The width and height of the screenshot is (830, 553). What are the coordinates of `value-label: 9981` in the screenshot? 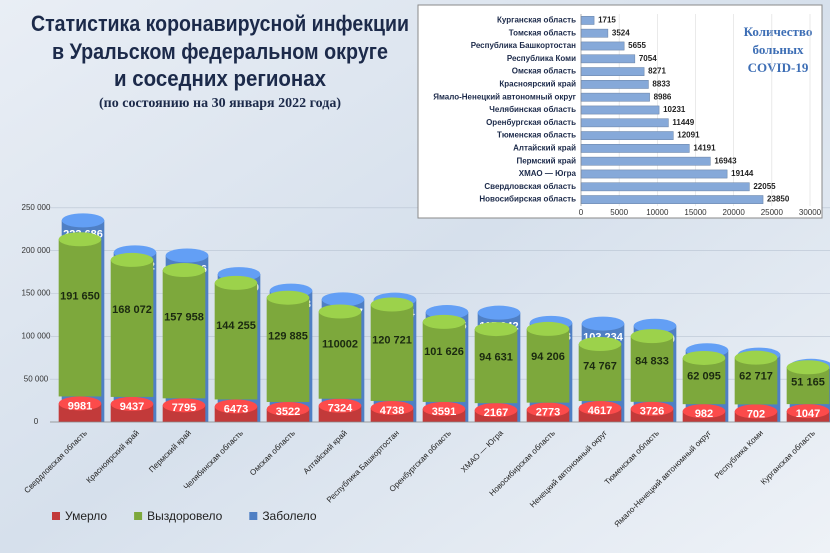 It's located at (80, 406).